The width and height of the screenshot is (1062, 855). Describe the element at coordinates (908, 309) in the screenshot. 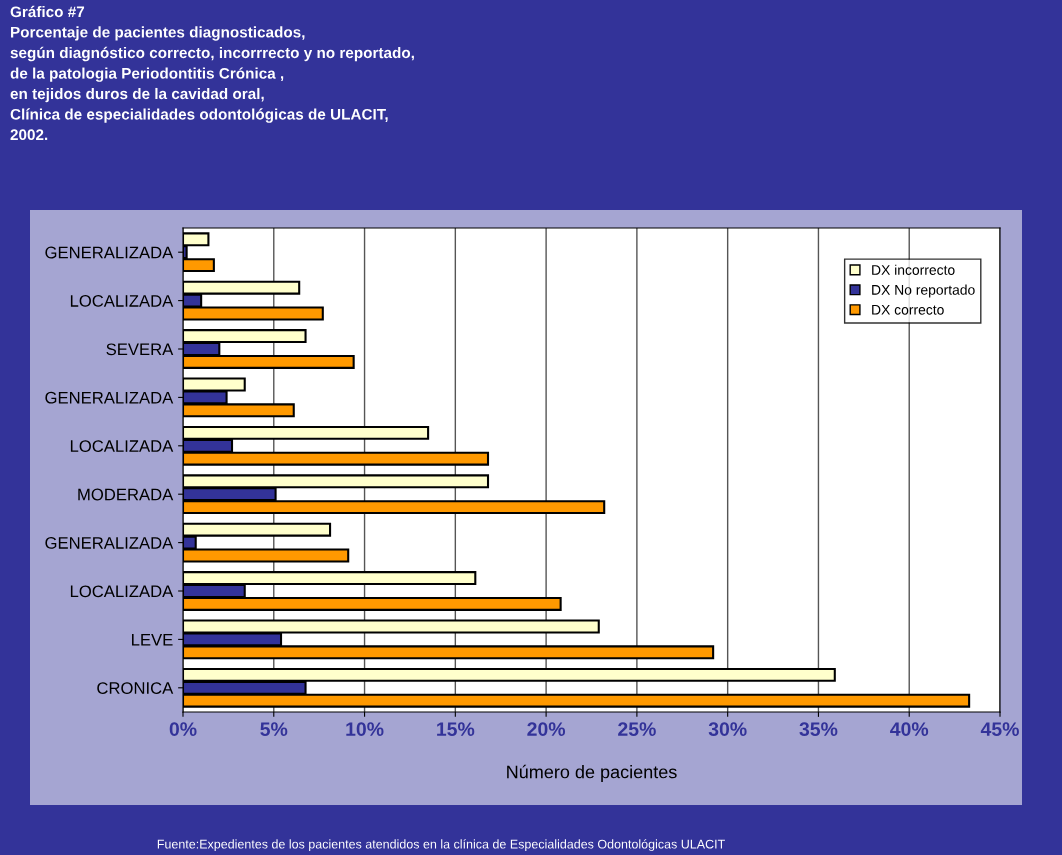

I see `legend-label: DX correcto` at that location.